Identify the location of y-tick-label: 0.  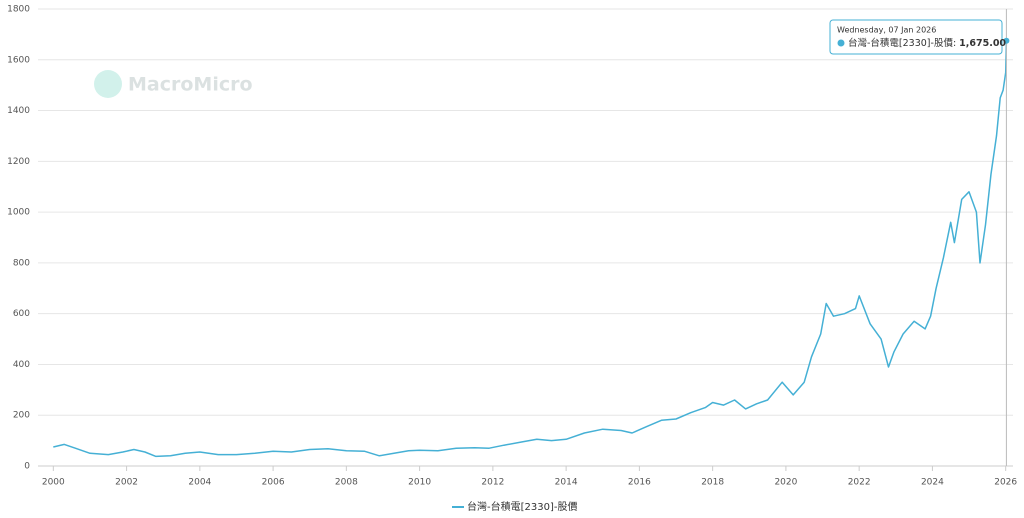
(27, 467).